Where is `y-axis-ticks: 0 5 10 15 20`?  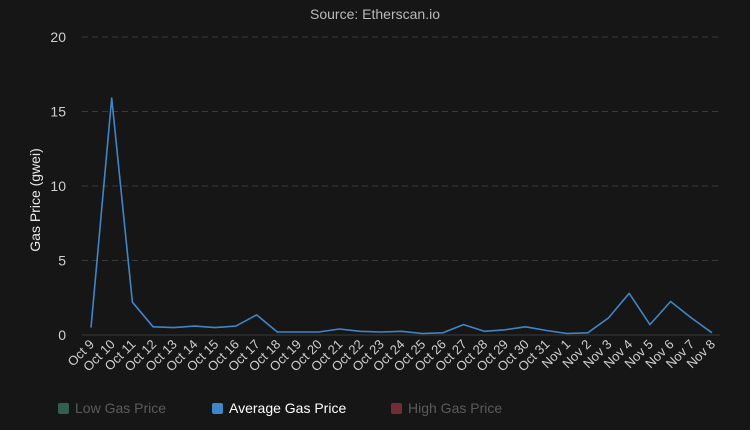
y-axis-ticks: 0 5 10 15 20 is located at coordinates (58, 186).